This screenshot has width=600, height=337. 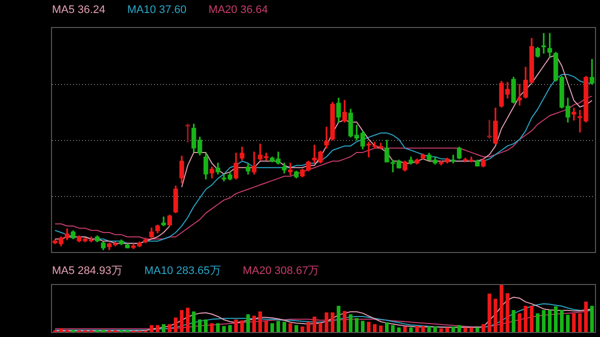 What do you see at coordinates (326, 137) in the screenshot?
I see `candlestick` at bounding box center [326, 137].